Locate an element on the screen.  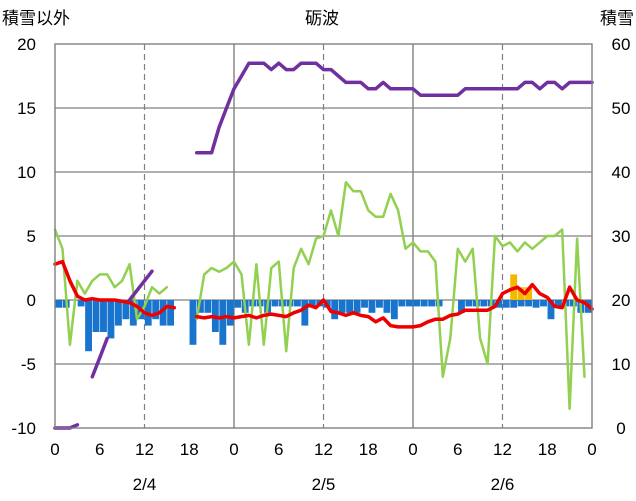
right-tick-label: 30 is located at coordinates (621, 236).